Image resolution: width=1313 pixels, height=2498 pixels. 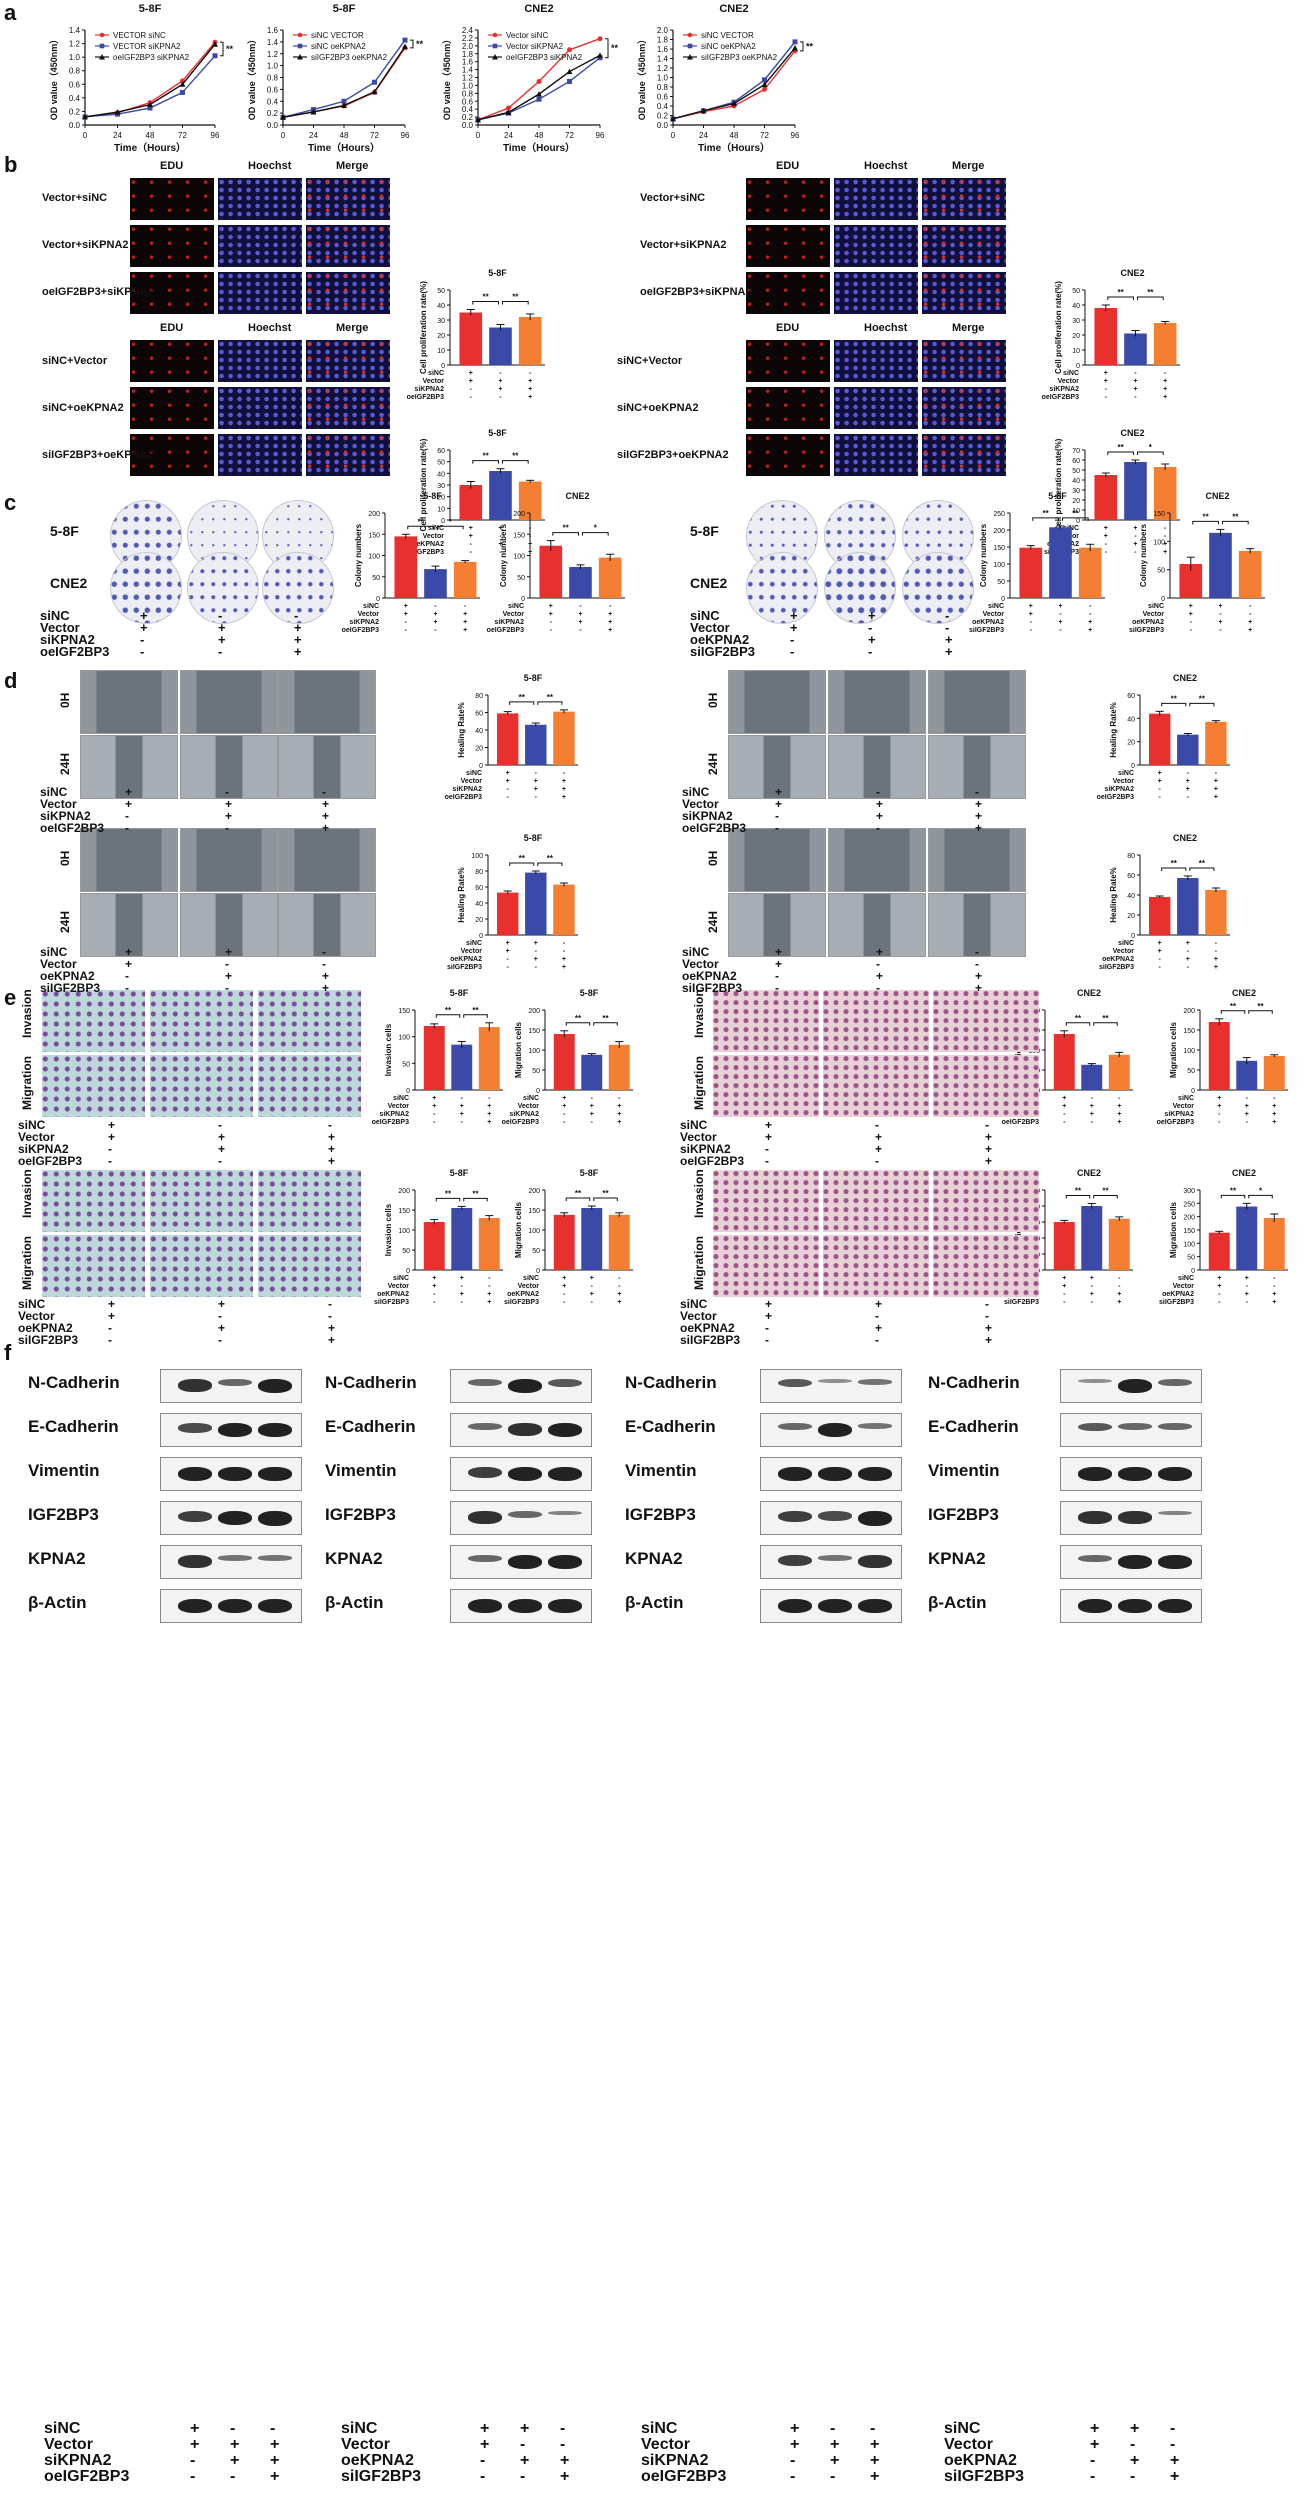 I want to click on x-tick-label: 24, so click(x=313, y=135).